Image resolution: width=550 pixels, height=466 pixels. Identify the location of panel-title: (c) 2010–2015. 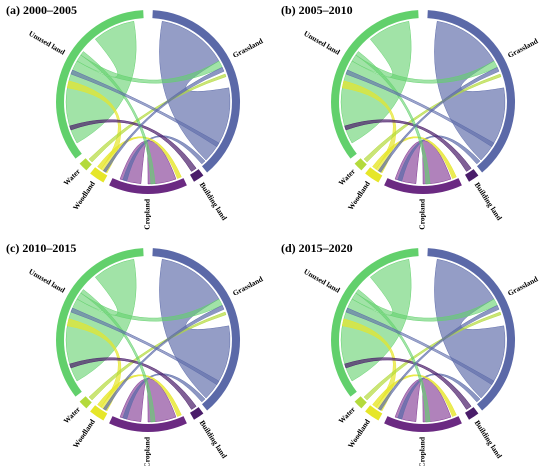
(41, 248).